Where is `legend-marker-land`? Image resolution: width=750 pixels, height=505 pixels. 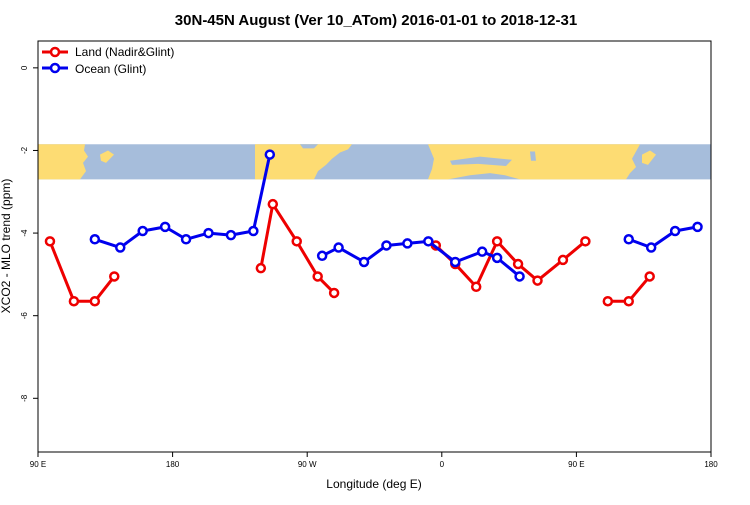 legend-marker-land is located at coordinates (55, 52).